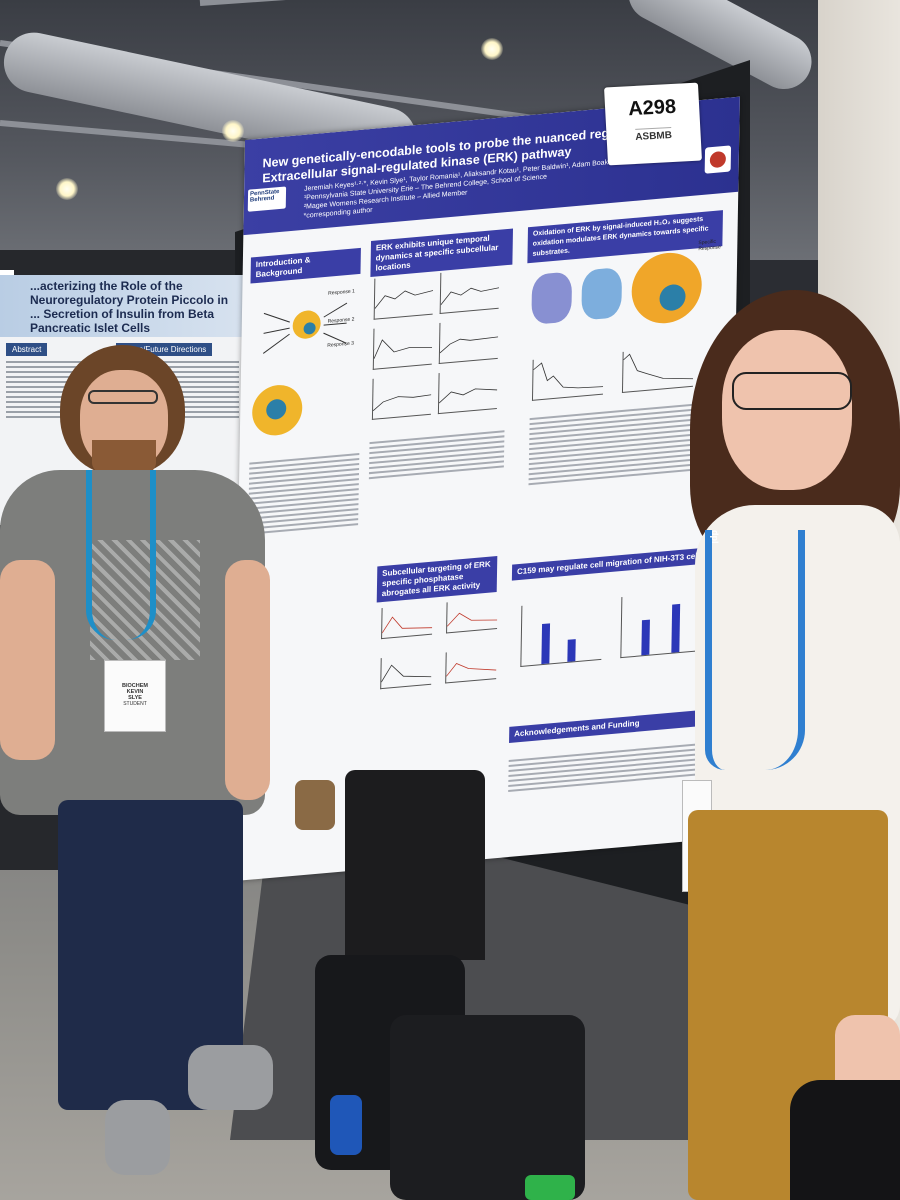 Image resolution: width=900 pixels, height=1200 pixels. What do you see at coordinates (653, 135) in the screenshot?
I see `booth-organization: ASBMB` at bounding box center [653, 135].